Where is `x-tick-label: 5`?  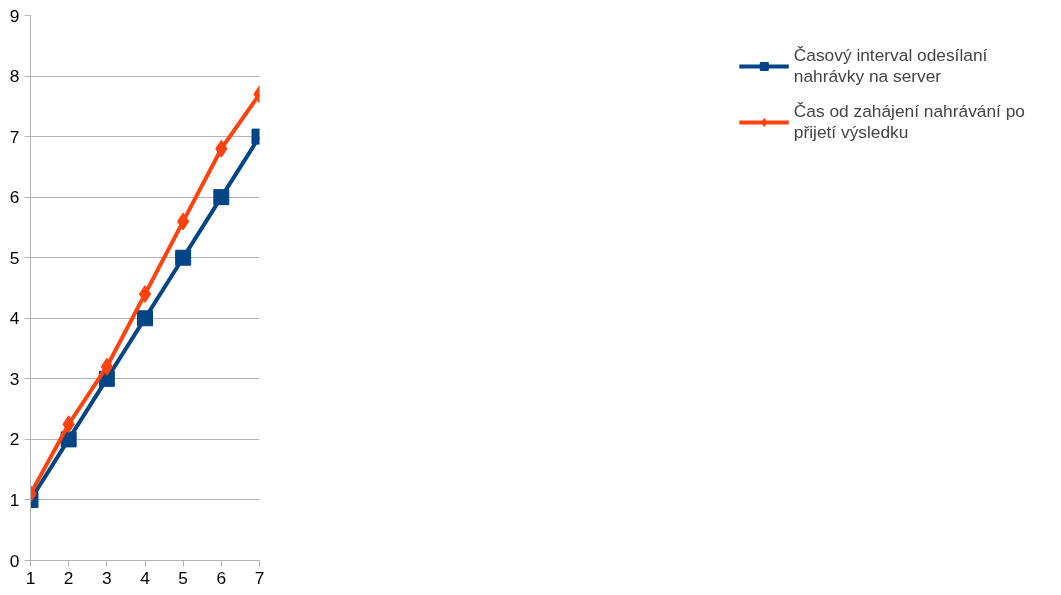
x-tick-label: 5 is located at coordinates (183, 577).